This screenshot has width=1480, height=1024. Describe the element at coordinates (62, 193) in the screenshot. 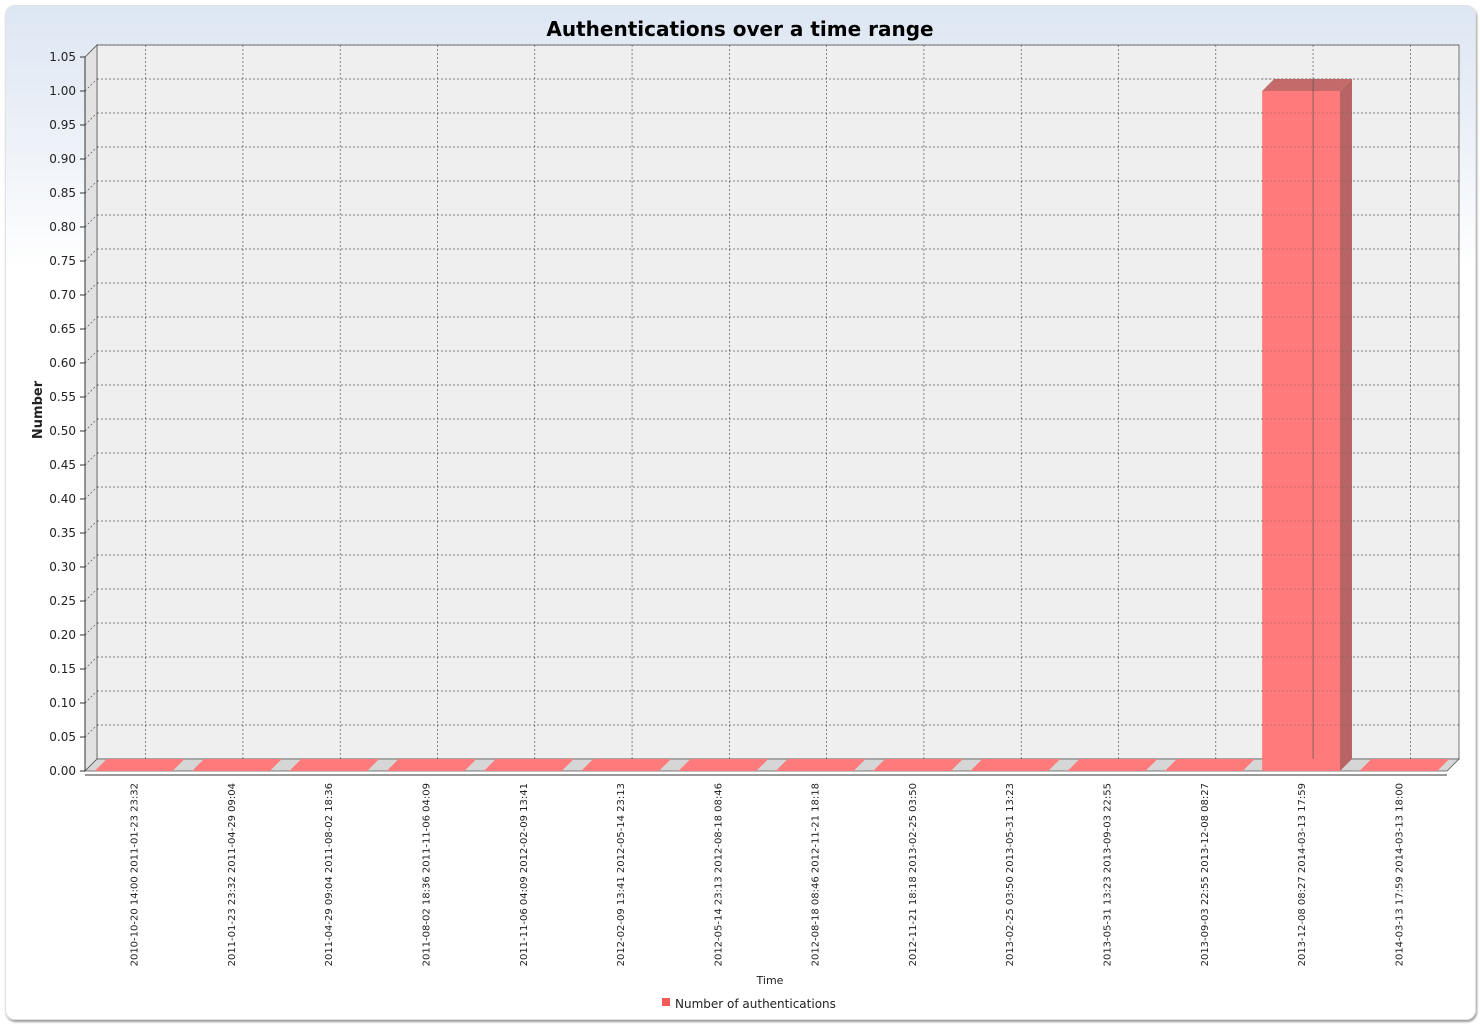

I see `y-tick-label: 0.85` at that location.